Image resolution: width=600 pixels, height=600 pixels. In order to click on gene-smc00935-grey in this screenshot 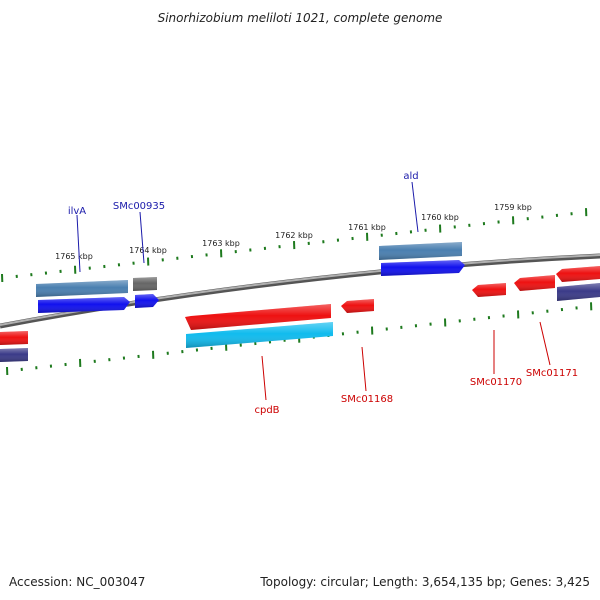, I will do `click(145, 284)`.